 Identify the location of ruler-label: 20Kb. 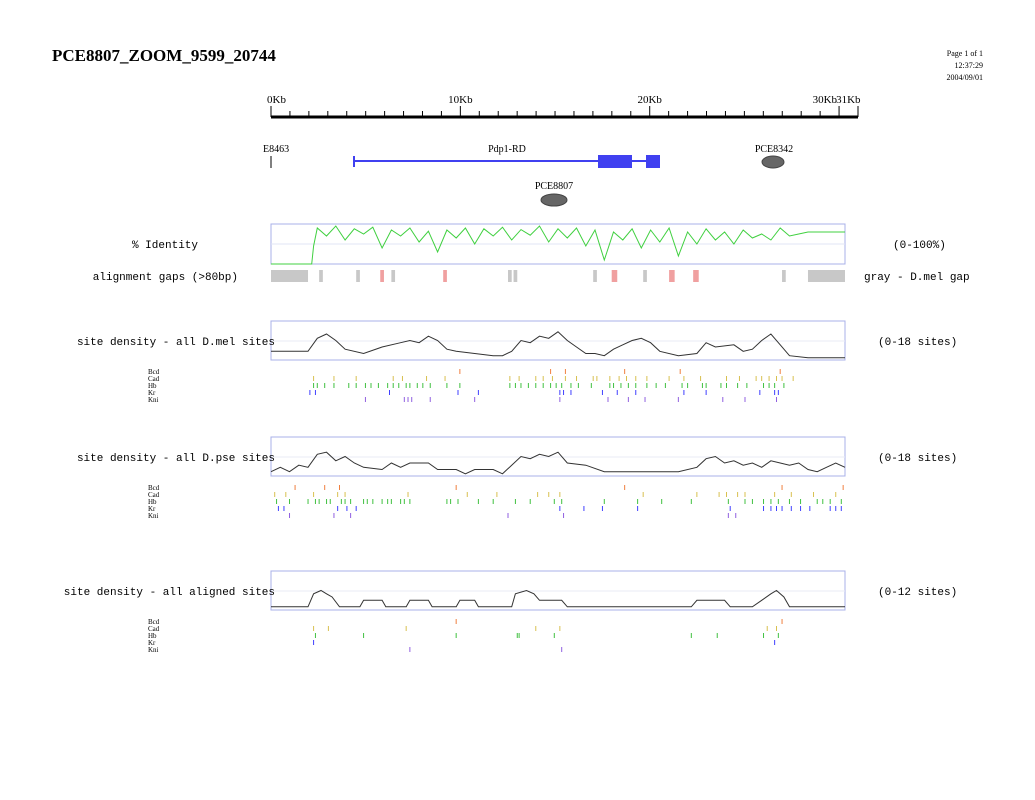
(649, 100).